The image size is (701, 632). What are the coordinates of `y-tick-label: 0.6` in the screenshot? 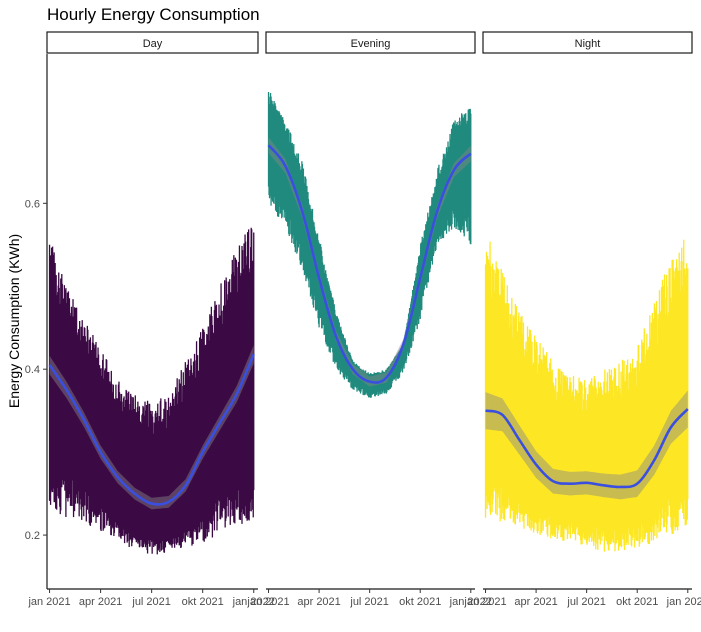 It's located at (32, 204).